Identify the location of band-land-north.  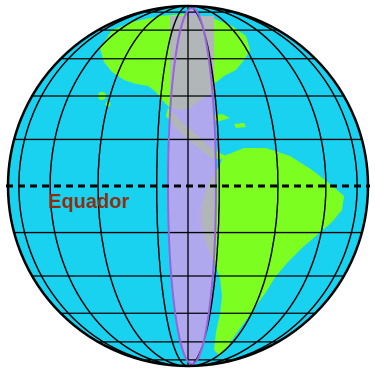
(192, 63).